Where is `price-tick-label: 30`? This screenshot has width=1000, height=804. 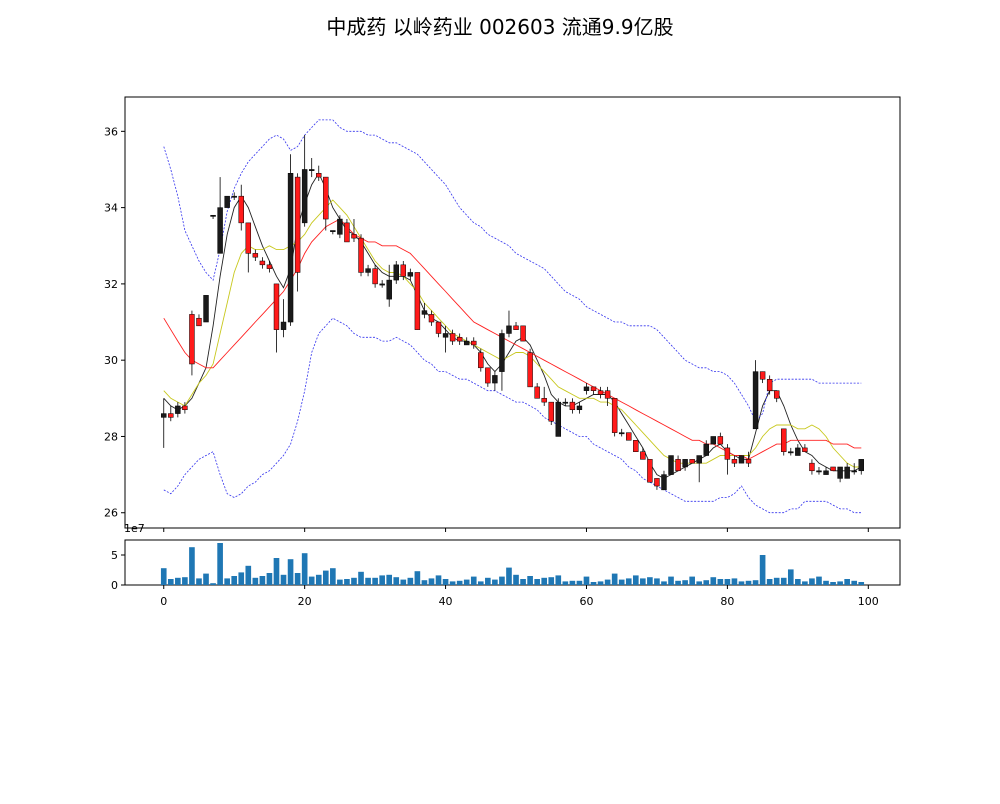
price-tick-label: 30 is located at coordinates (111, 360).